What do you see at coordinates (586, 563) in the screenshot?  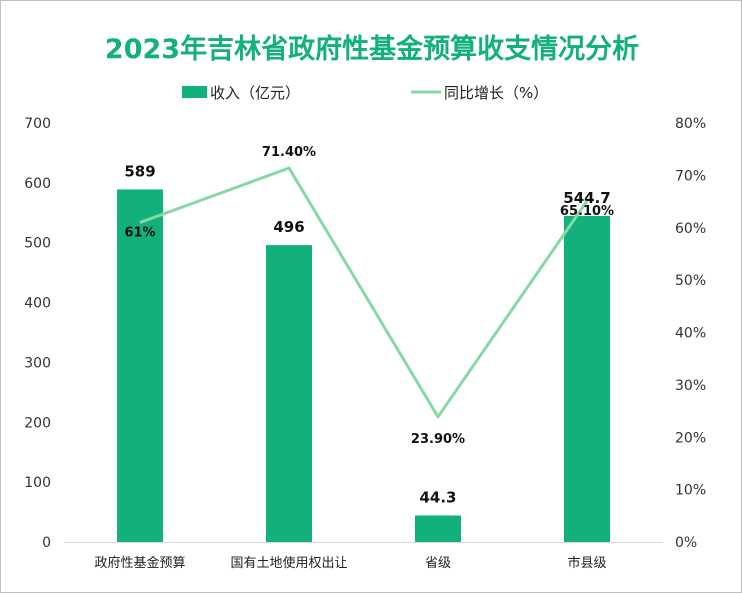 I see `x-tick-3: 市县级` at bounding box center [586, 563].